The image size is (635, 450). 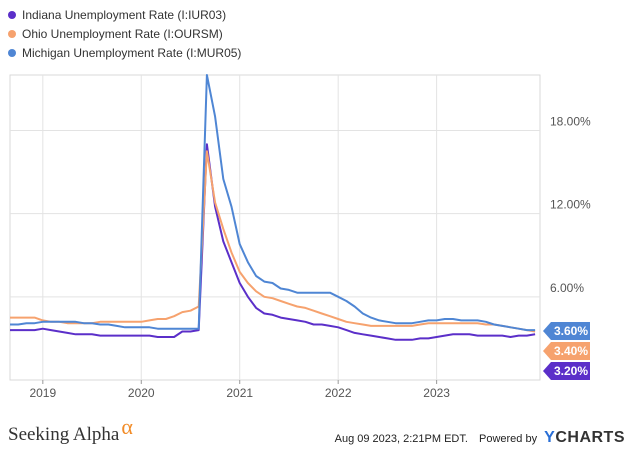 I want to click on end-value-label: 3.60%, so click(x=571, y=331).